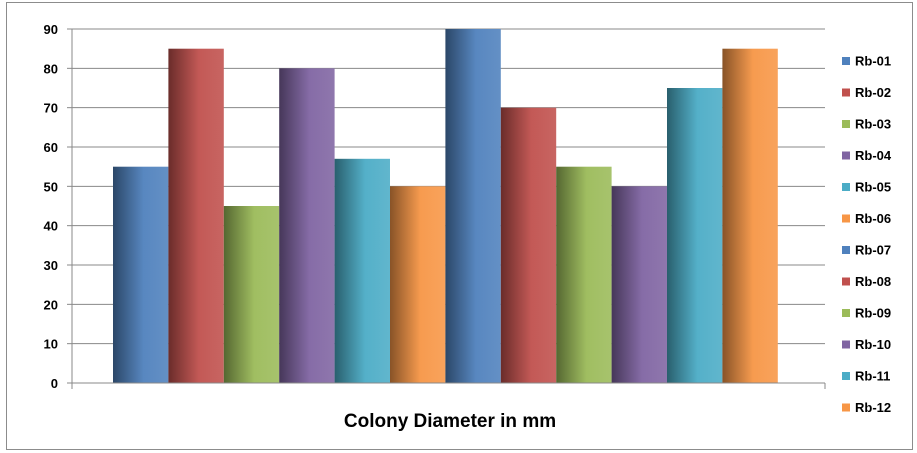 Image resolution: width=917 pixels, height=453 pixels. Describe the element at coordinates (51, 344) in the screenshot. I see `y-tick-label: 10` at that location.